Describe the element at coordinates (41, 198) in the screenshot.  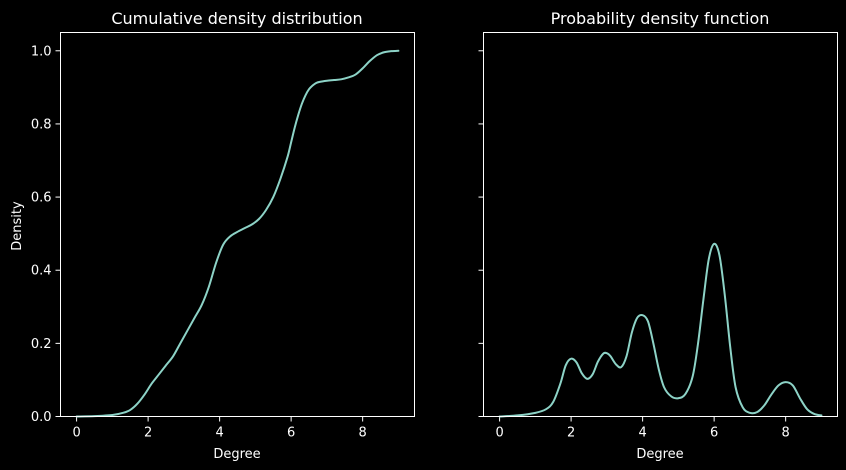
I see `cdf-y-tick-label: 0.6` at that location.